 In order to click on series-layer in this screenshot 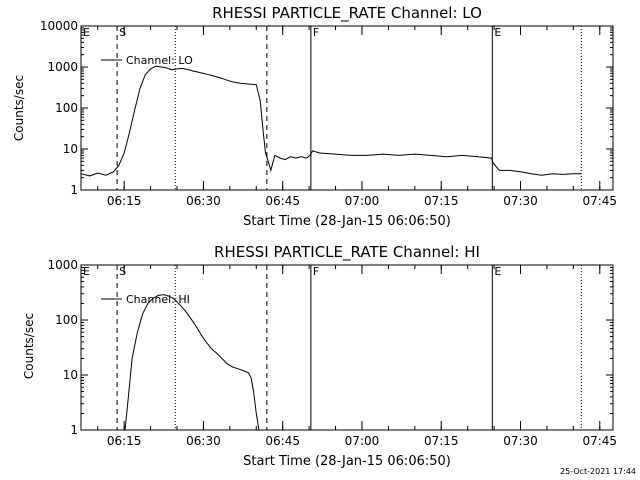, I will do `click(192, 362)`.